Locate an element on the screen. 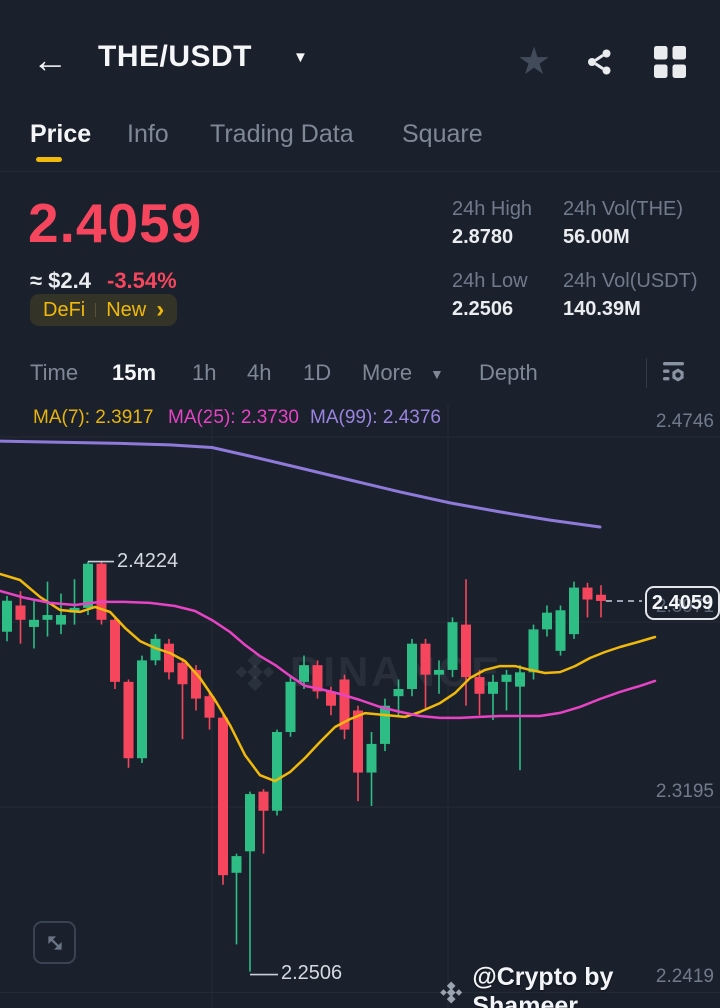 Image resolution: width=720 pixels, height=1008 pixels. fiat-price: ≈ $2.4 is located at coordinates (61, 280).